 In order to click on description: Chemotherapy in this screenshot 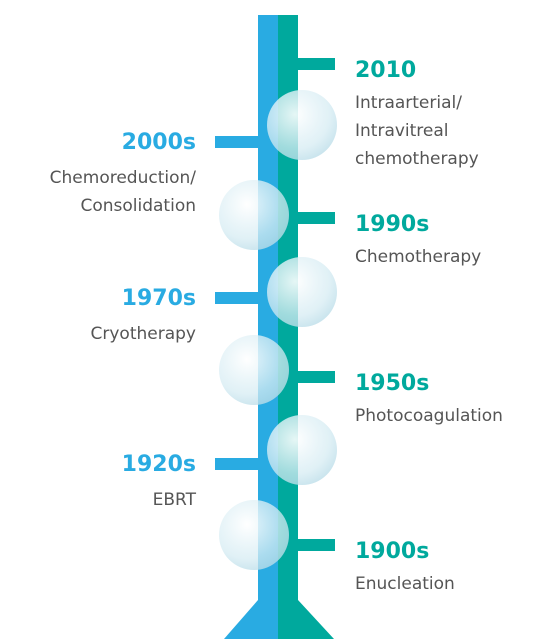, I will do `click(418, 257)`.